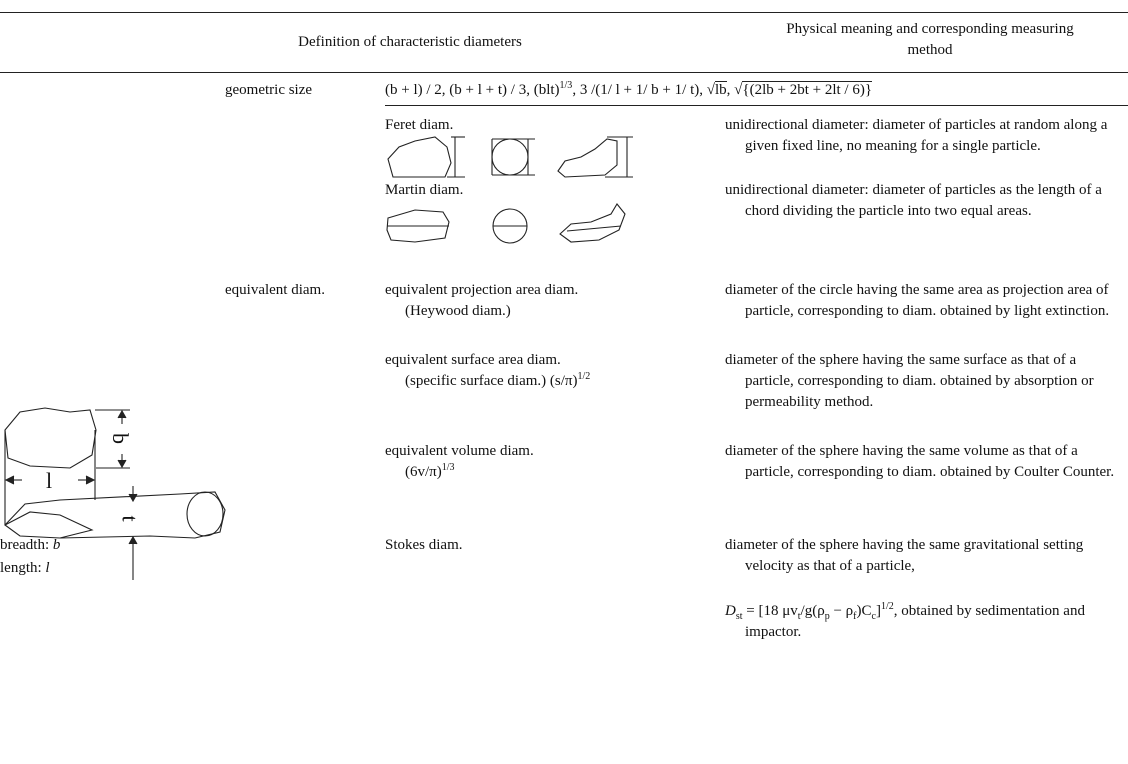  I want to click on alias-exponent: 1/2, so click(584, 376).